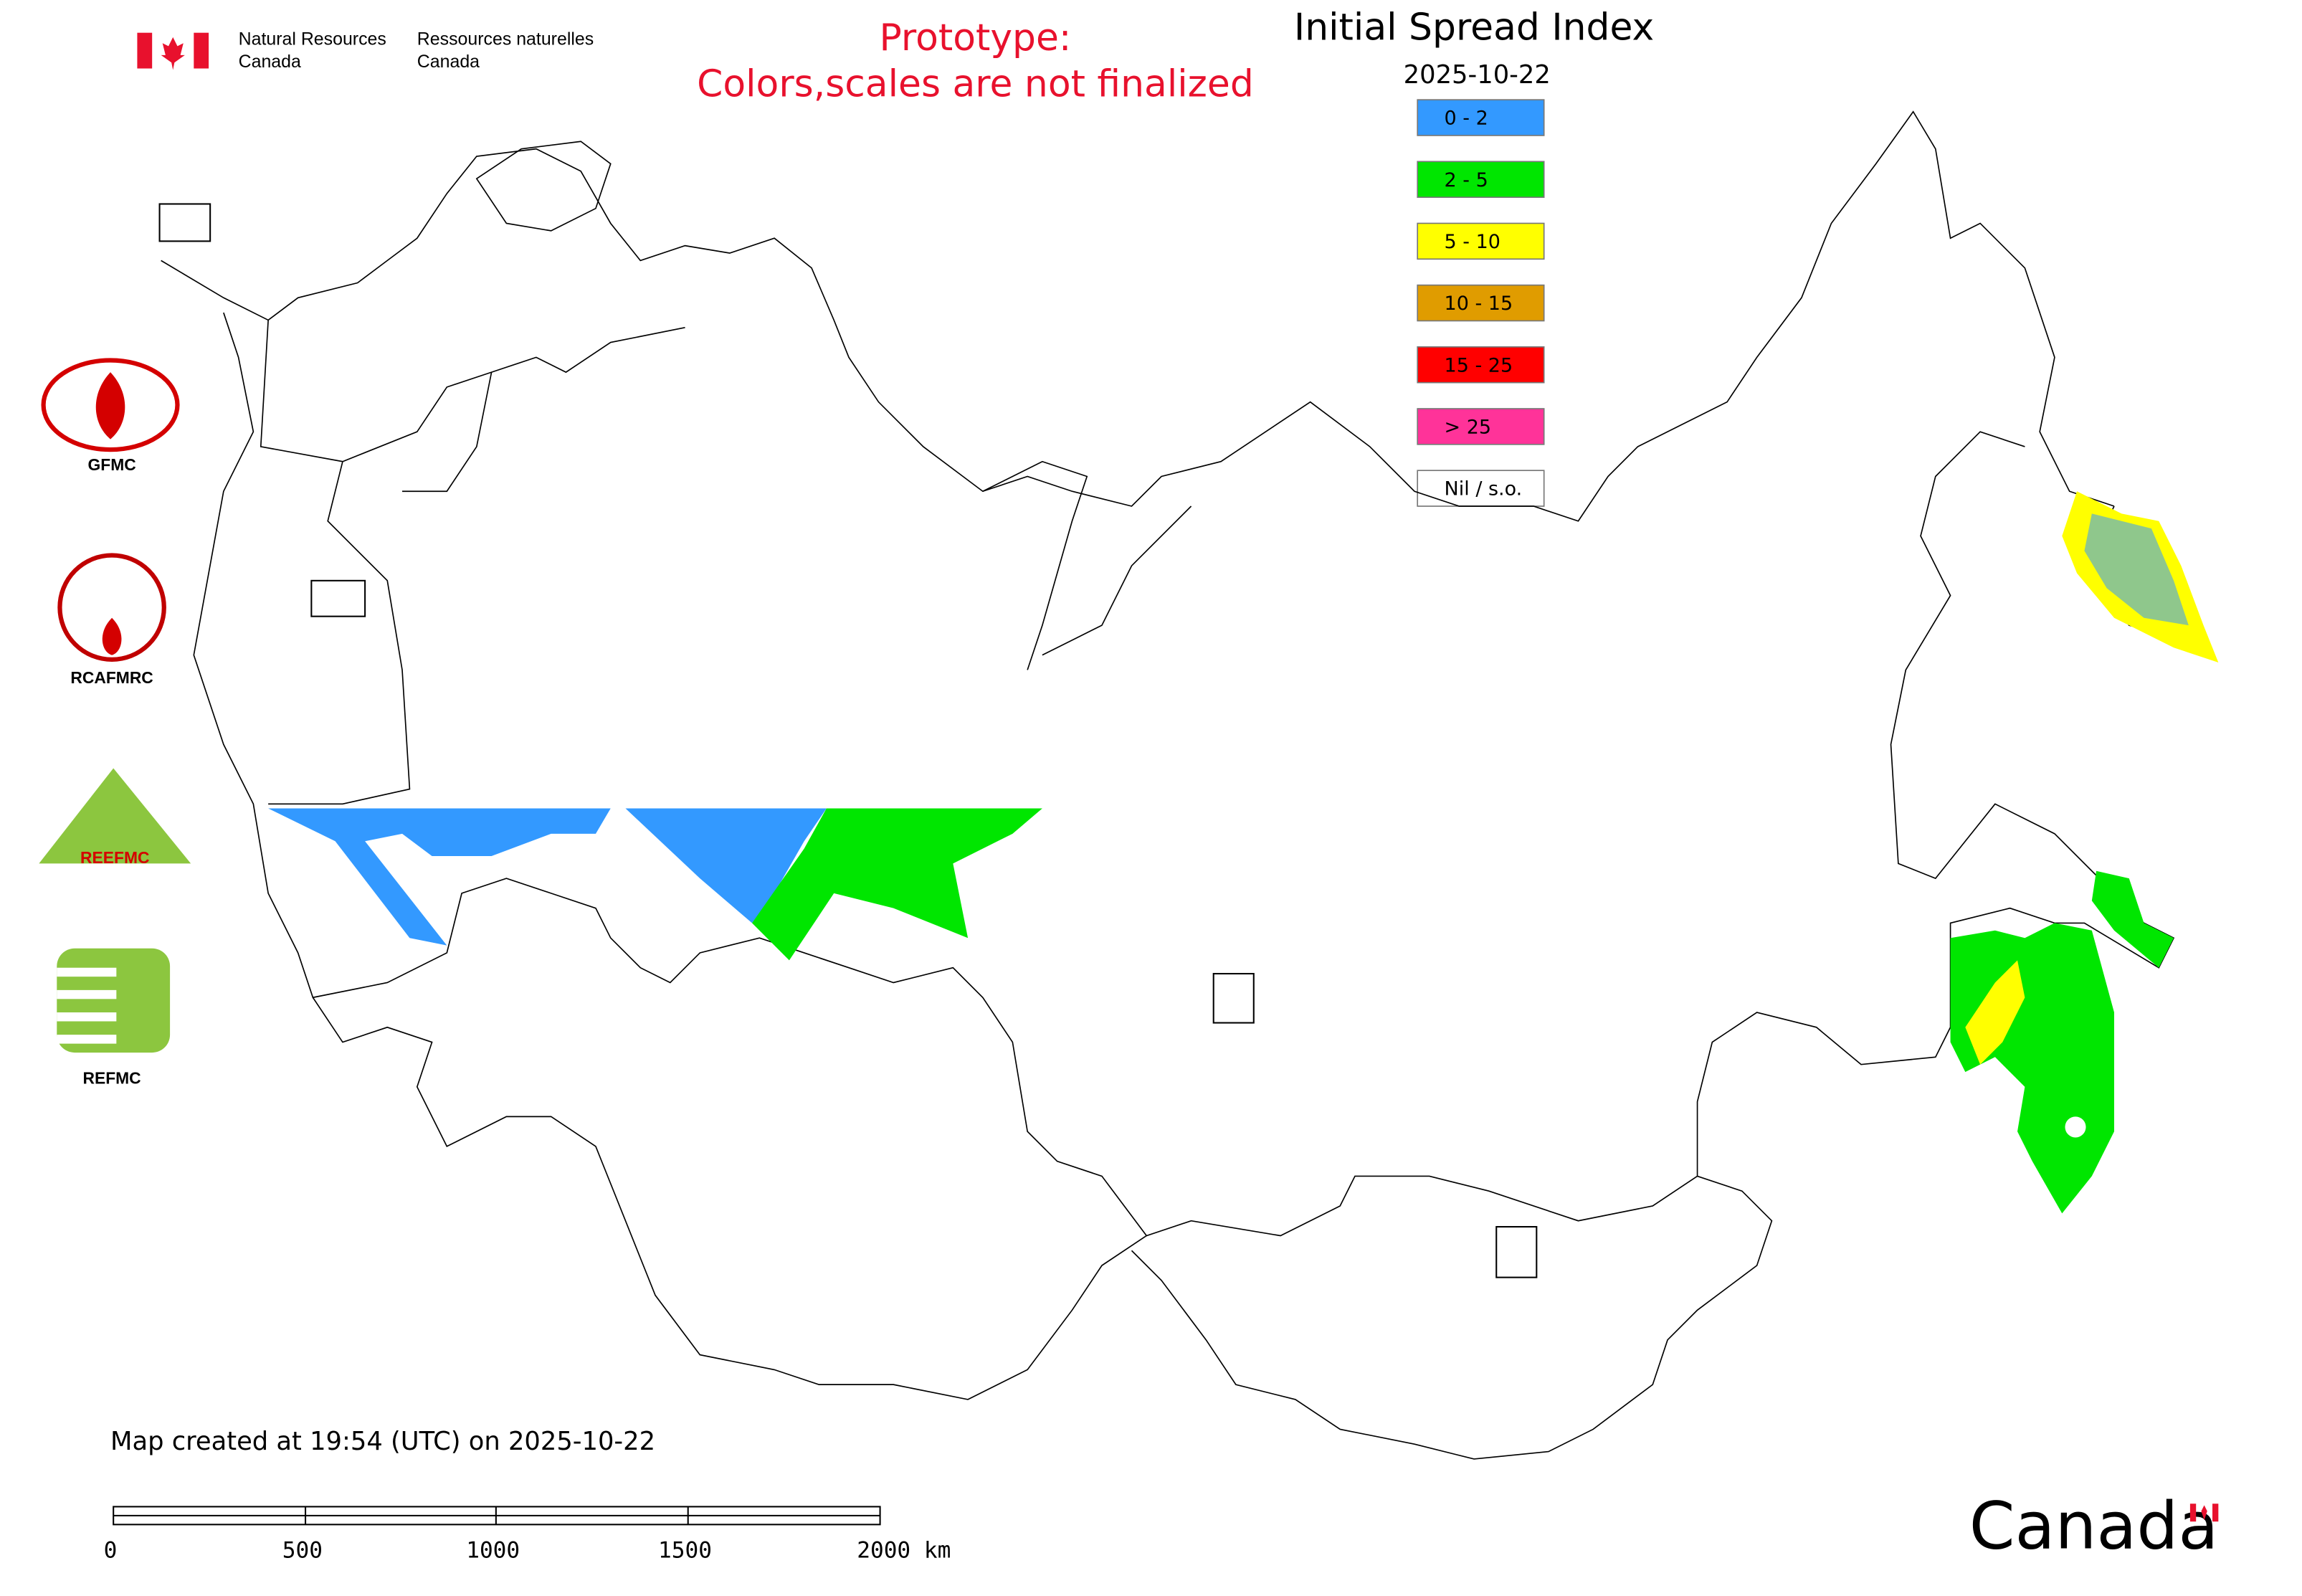 Image resolution: width=2302 pixels, height=1596 pixels. I want to click on scale-label: 1000, so click(493, 1551).